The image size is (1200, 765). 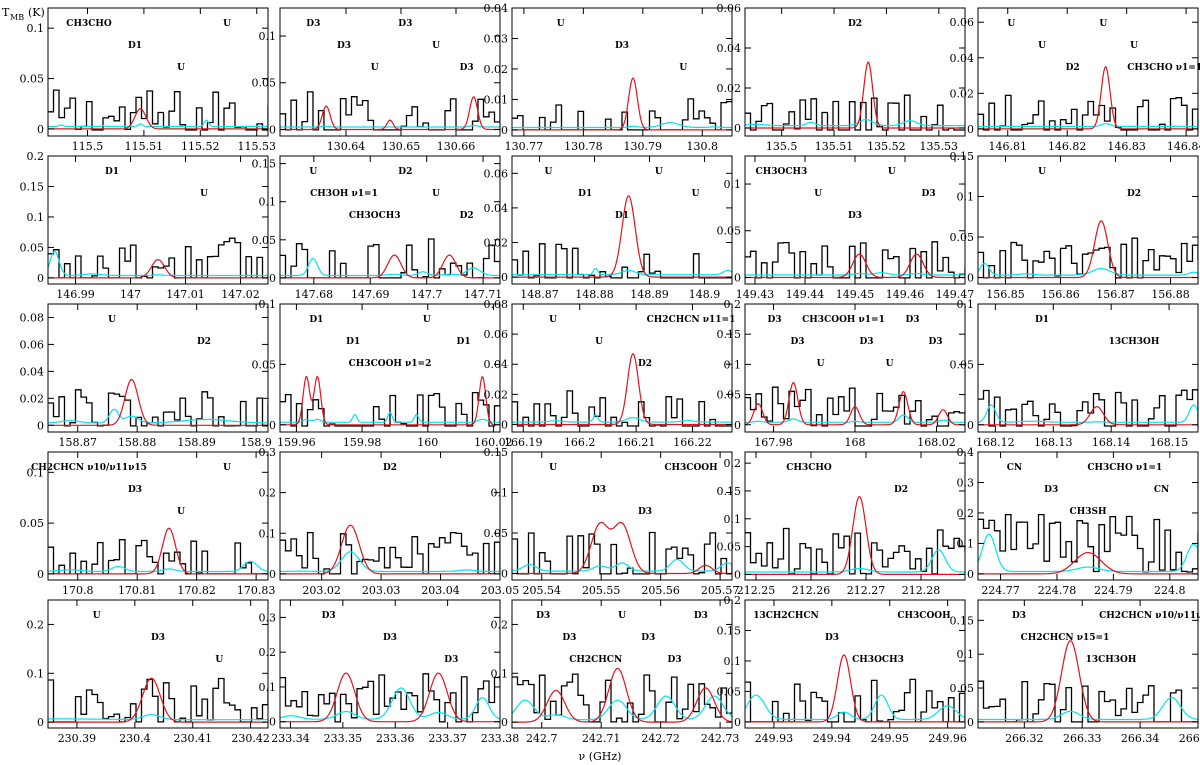 What do you see at coordinates (196, 590) in the screenshot?
I see `x-tick-label: 170.82` at bounding box center [196, 590].